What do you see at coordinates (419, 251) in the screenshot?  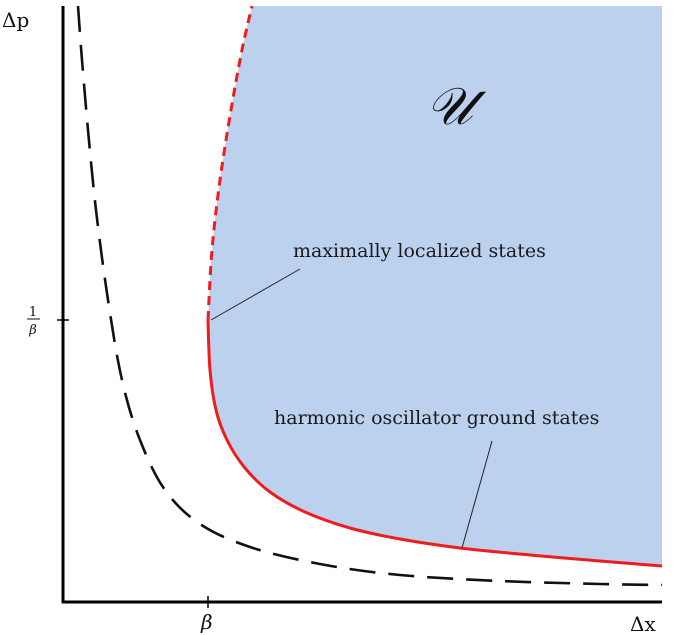 I see `max-localized-annotation: maximally localized states` at bounding box center [419, 251].